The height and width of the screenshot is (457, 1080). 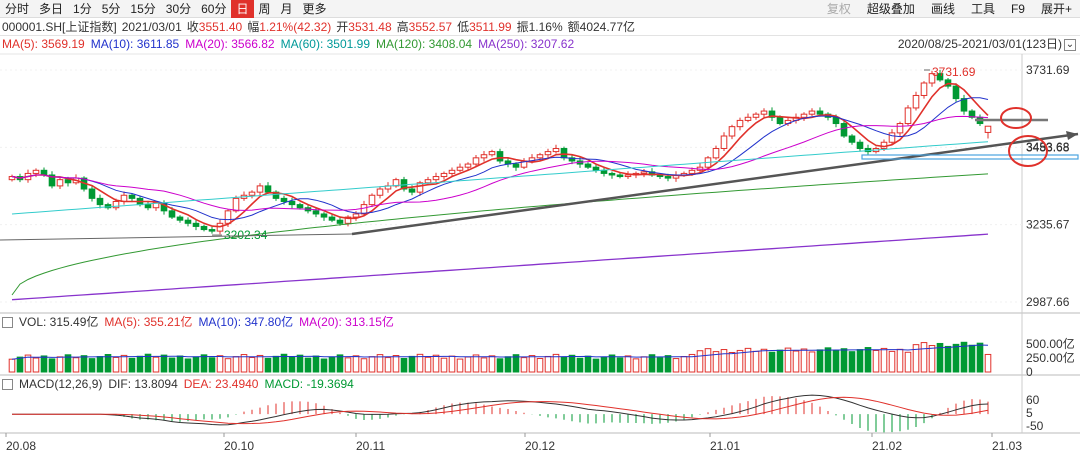 I want to click on amplitude-value: 1.16%, so click(x=545, y=27).